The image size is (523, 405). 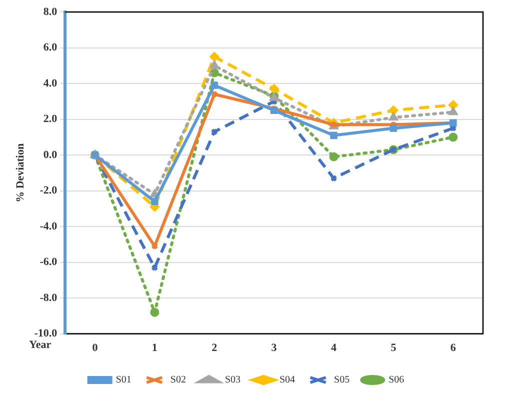 I want to click on x-tick-label: 6, so click(x=453, y=348).